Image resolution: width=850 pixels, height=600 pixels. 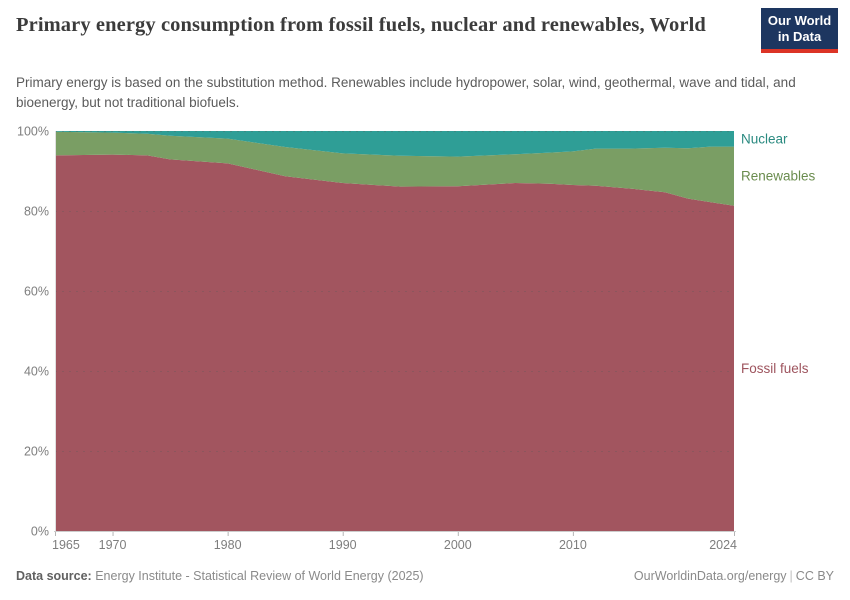 What do you see at coordinates (764, 138) in the screenshot?
I see `legend-label-nuclear: Nuclear` at bounding box center [764, 138].